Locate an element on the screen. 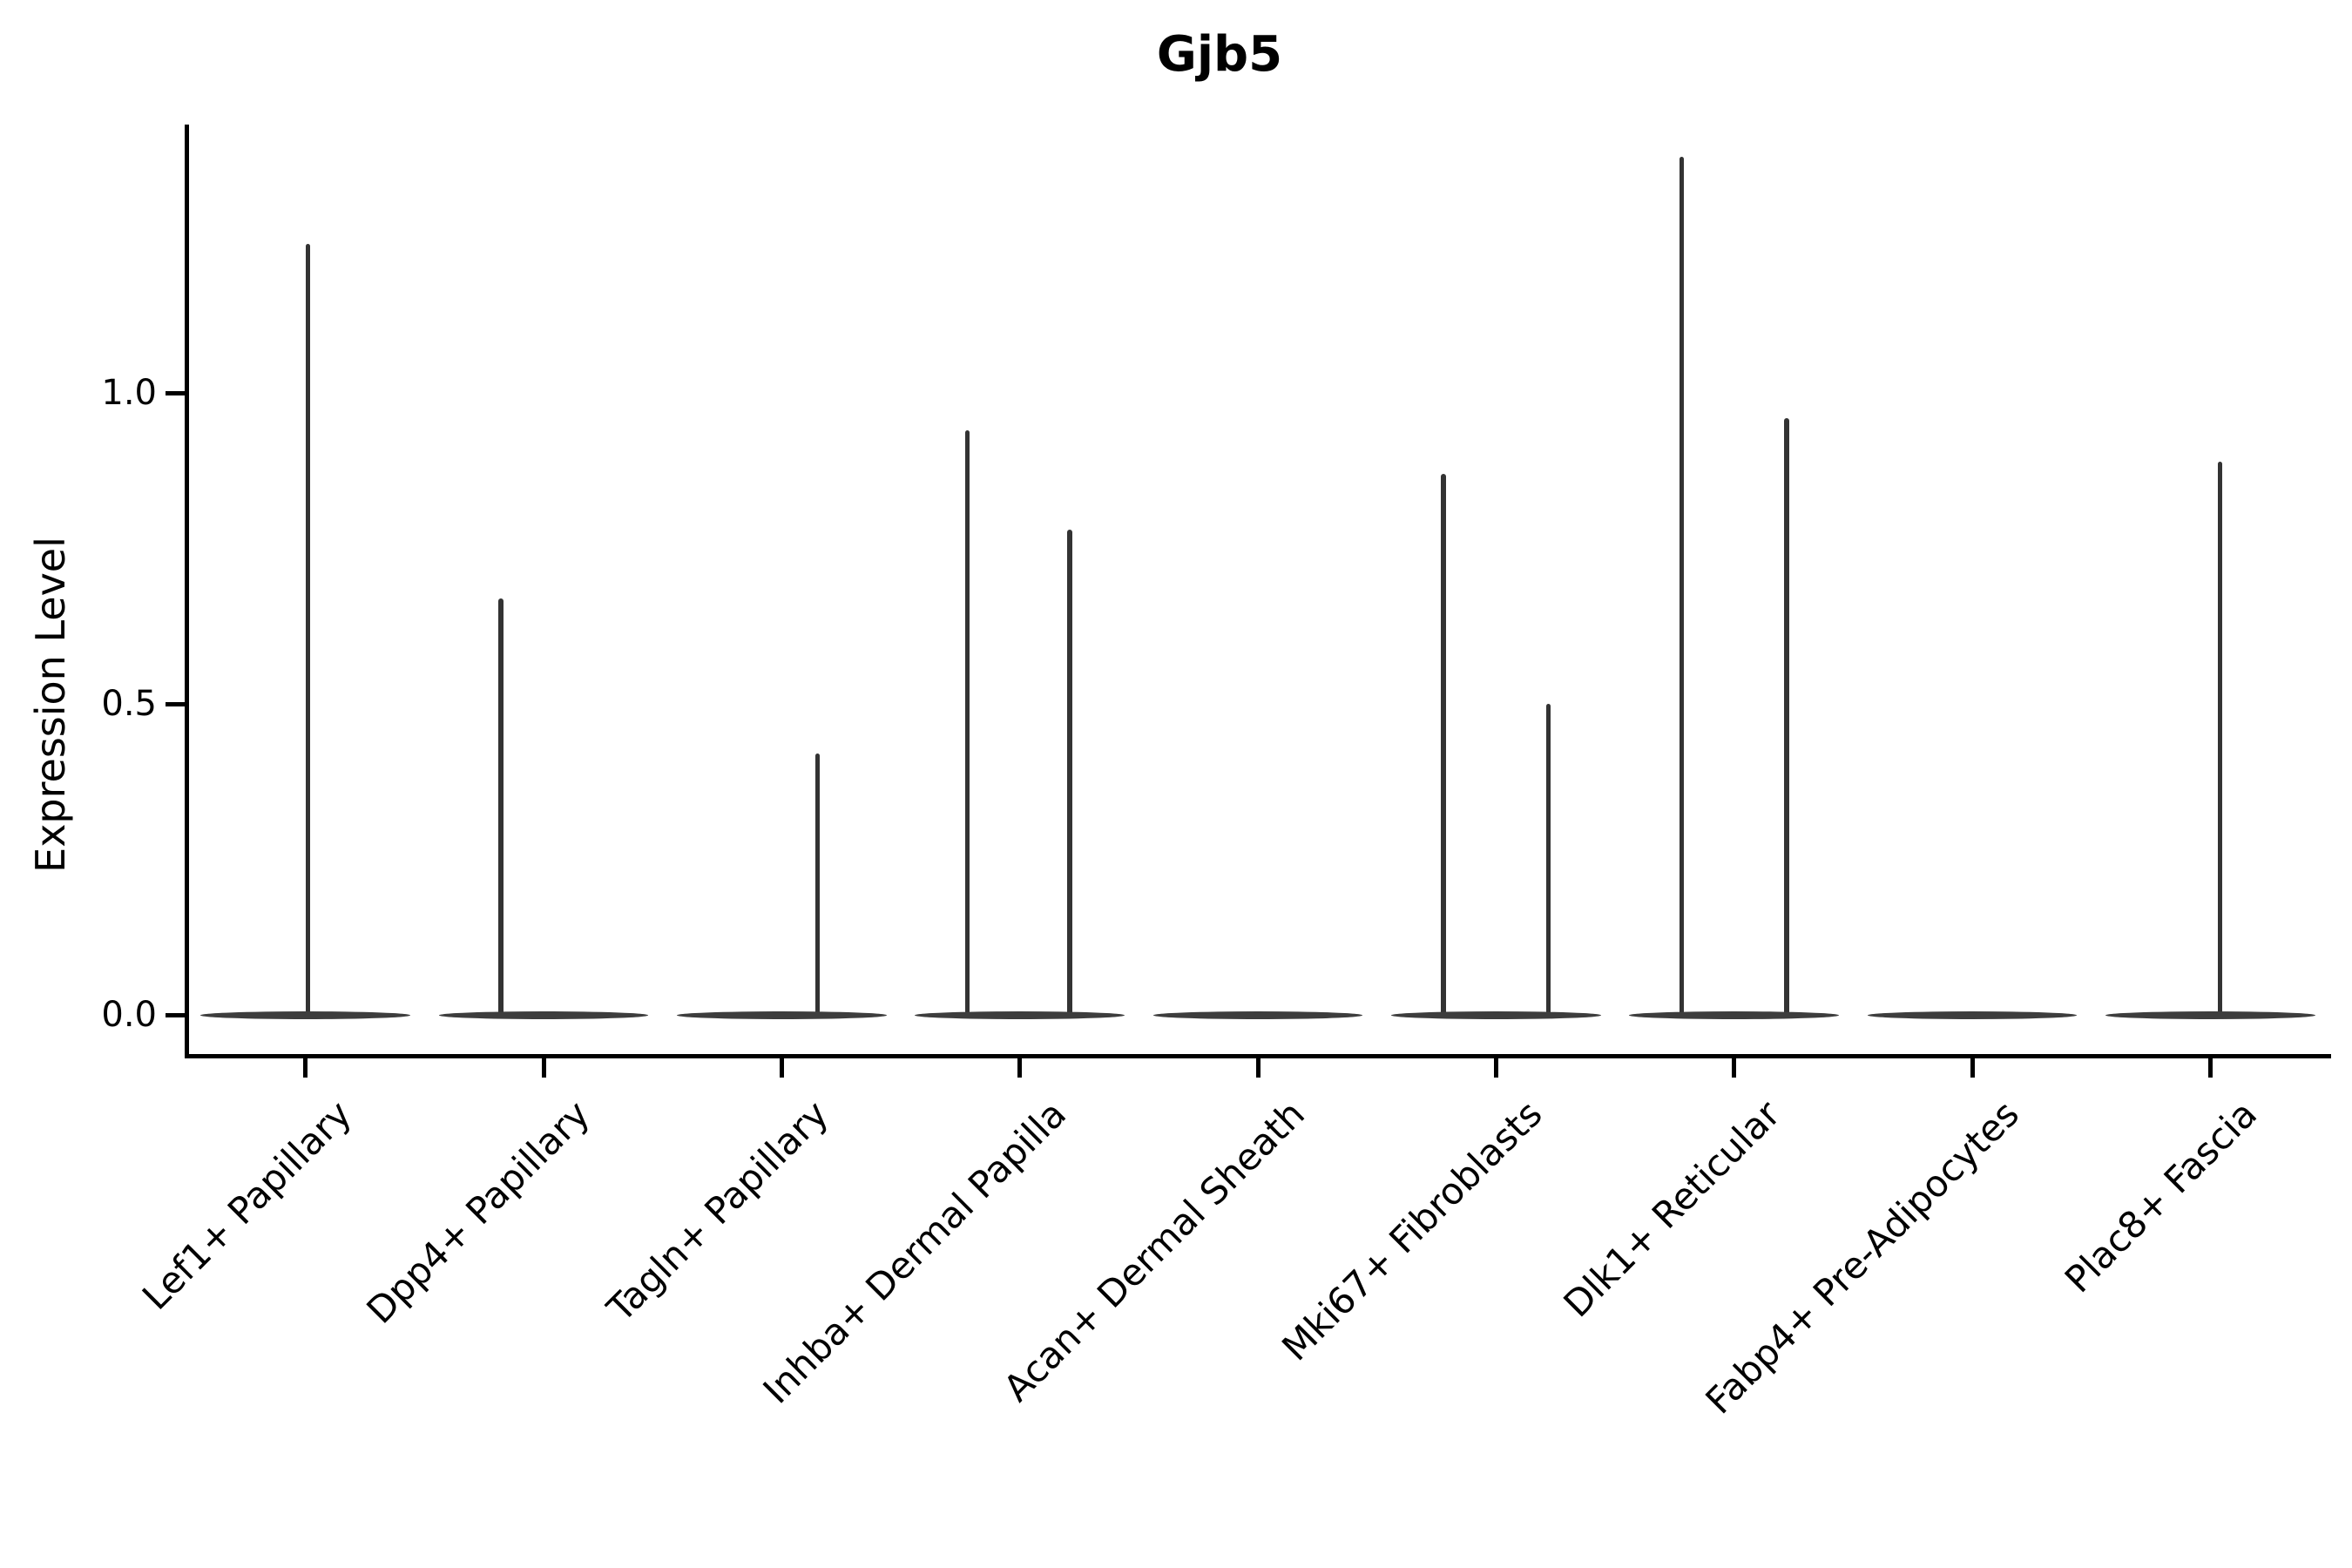 The image size is (2352, 1568). y-tick-label: 0.0 is located at coordinates (129, 1015).